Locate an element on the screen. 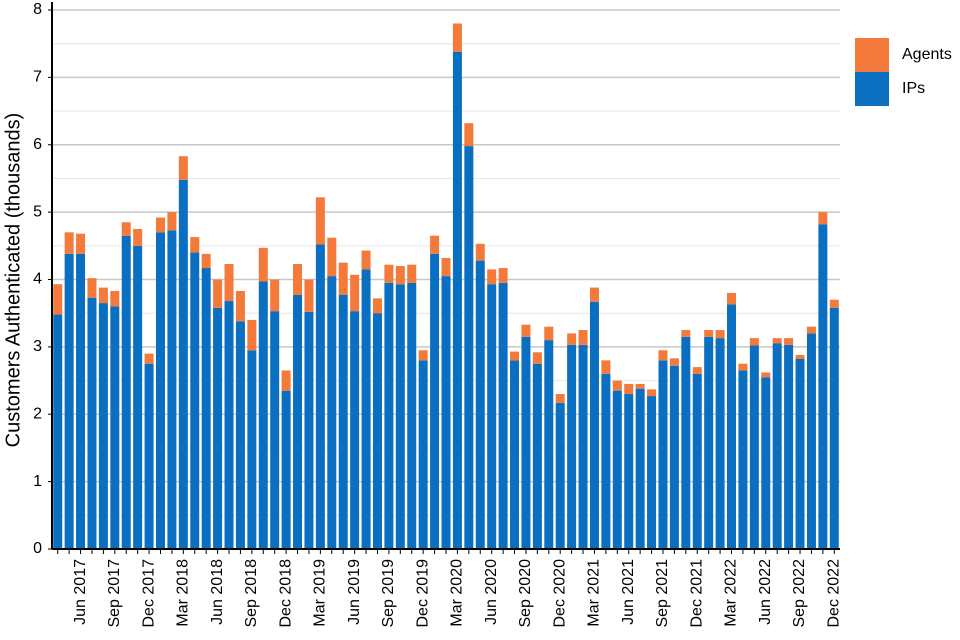  x-tick-label: Jun 2018 is located at coordinates (217, 592).